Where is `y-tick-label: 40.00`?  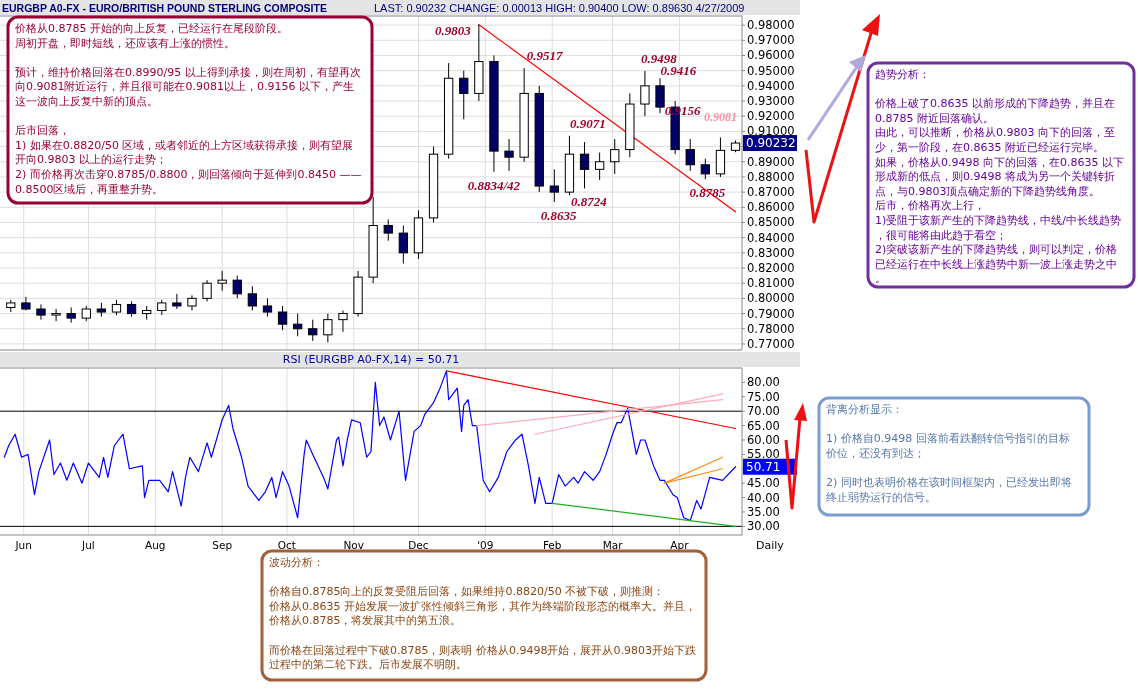 y-tick-label: 40.00 is located at coordinates (763, 497).